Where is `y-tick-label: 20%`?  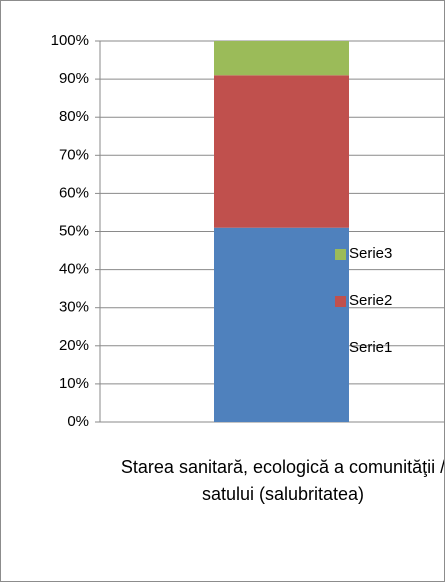
y-tick-label: 20% is located at coordinates (74, 345).